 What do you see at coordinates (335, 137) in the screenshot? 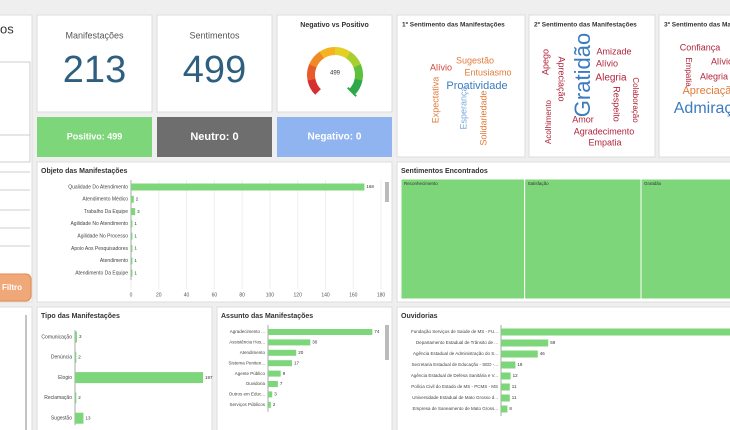
I see `status-label: Negativo: 0` at bounding box center [335, 137].